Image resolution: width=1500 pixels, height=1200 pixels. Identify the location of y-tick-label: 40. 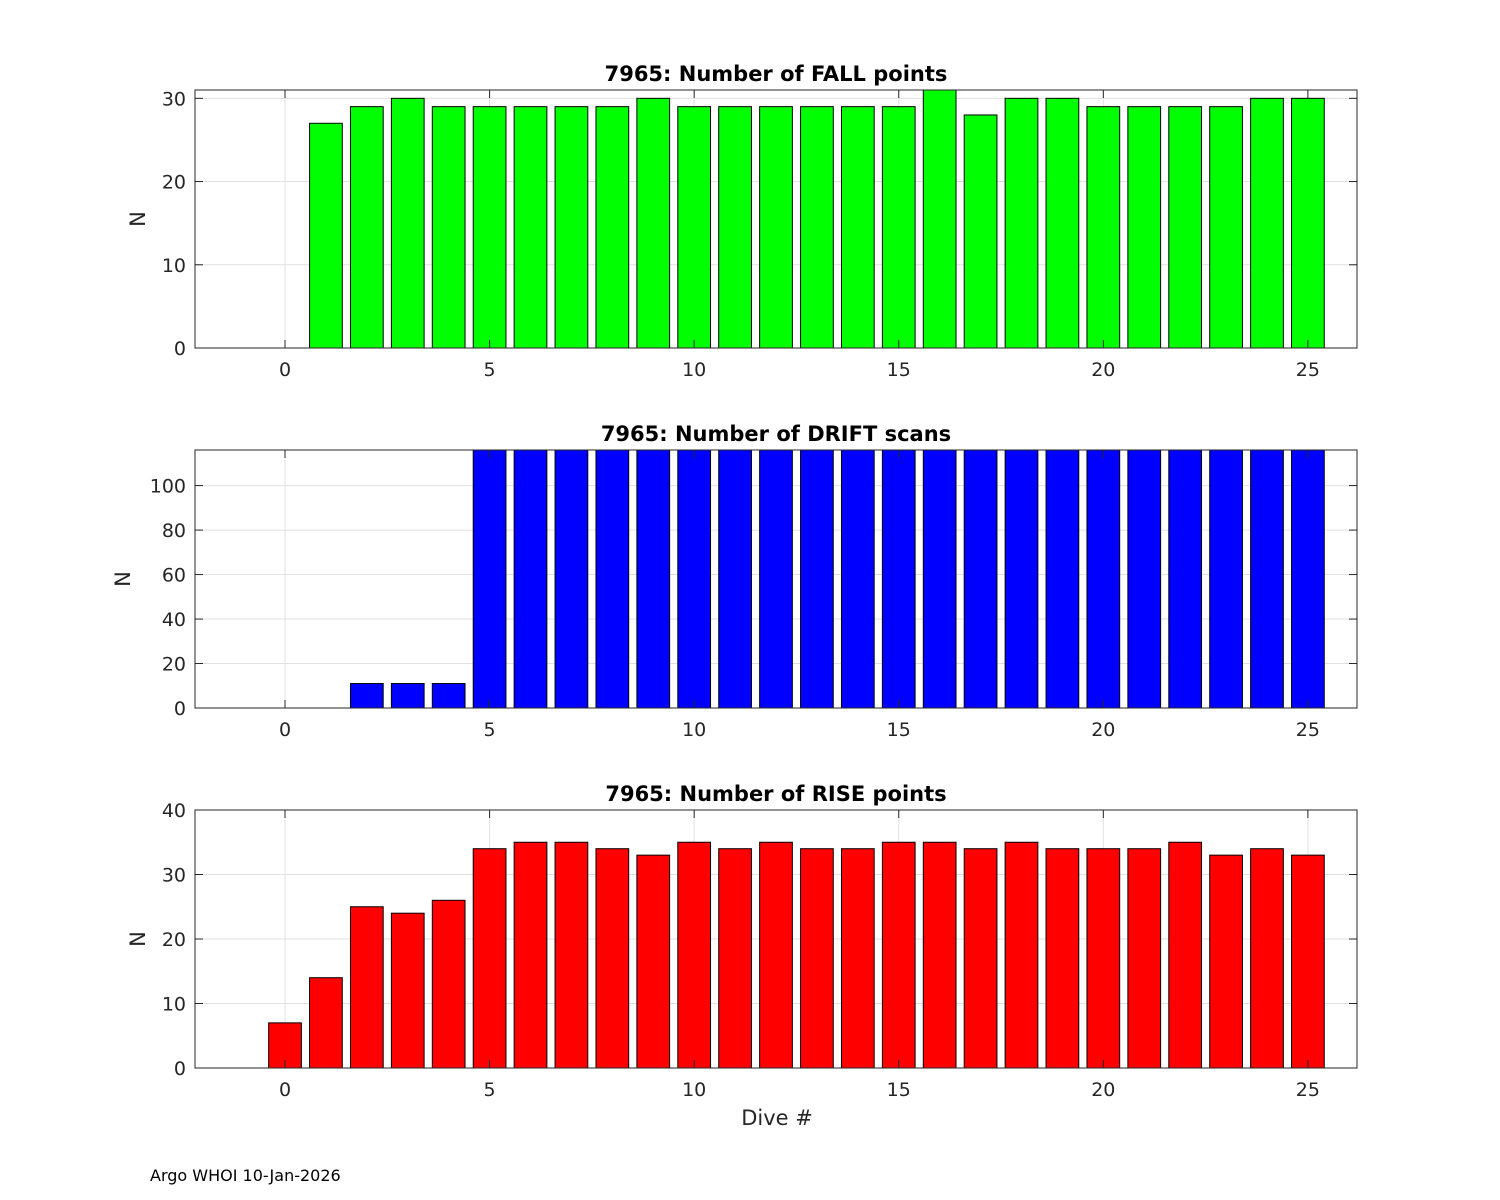
(174, 620).